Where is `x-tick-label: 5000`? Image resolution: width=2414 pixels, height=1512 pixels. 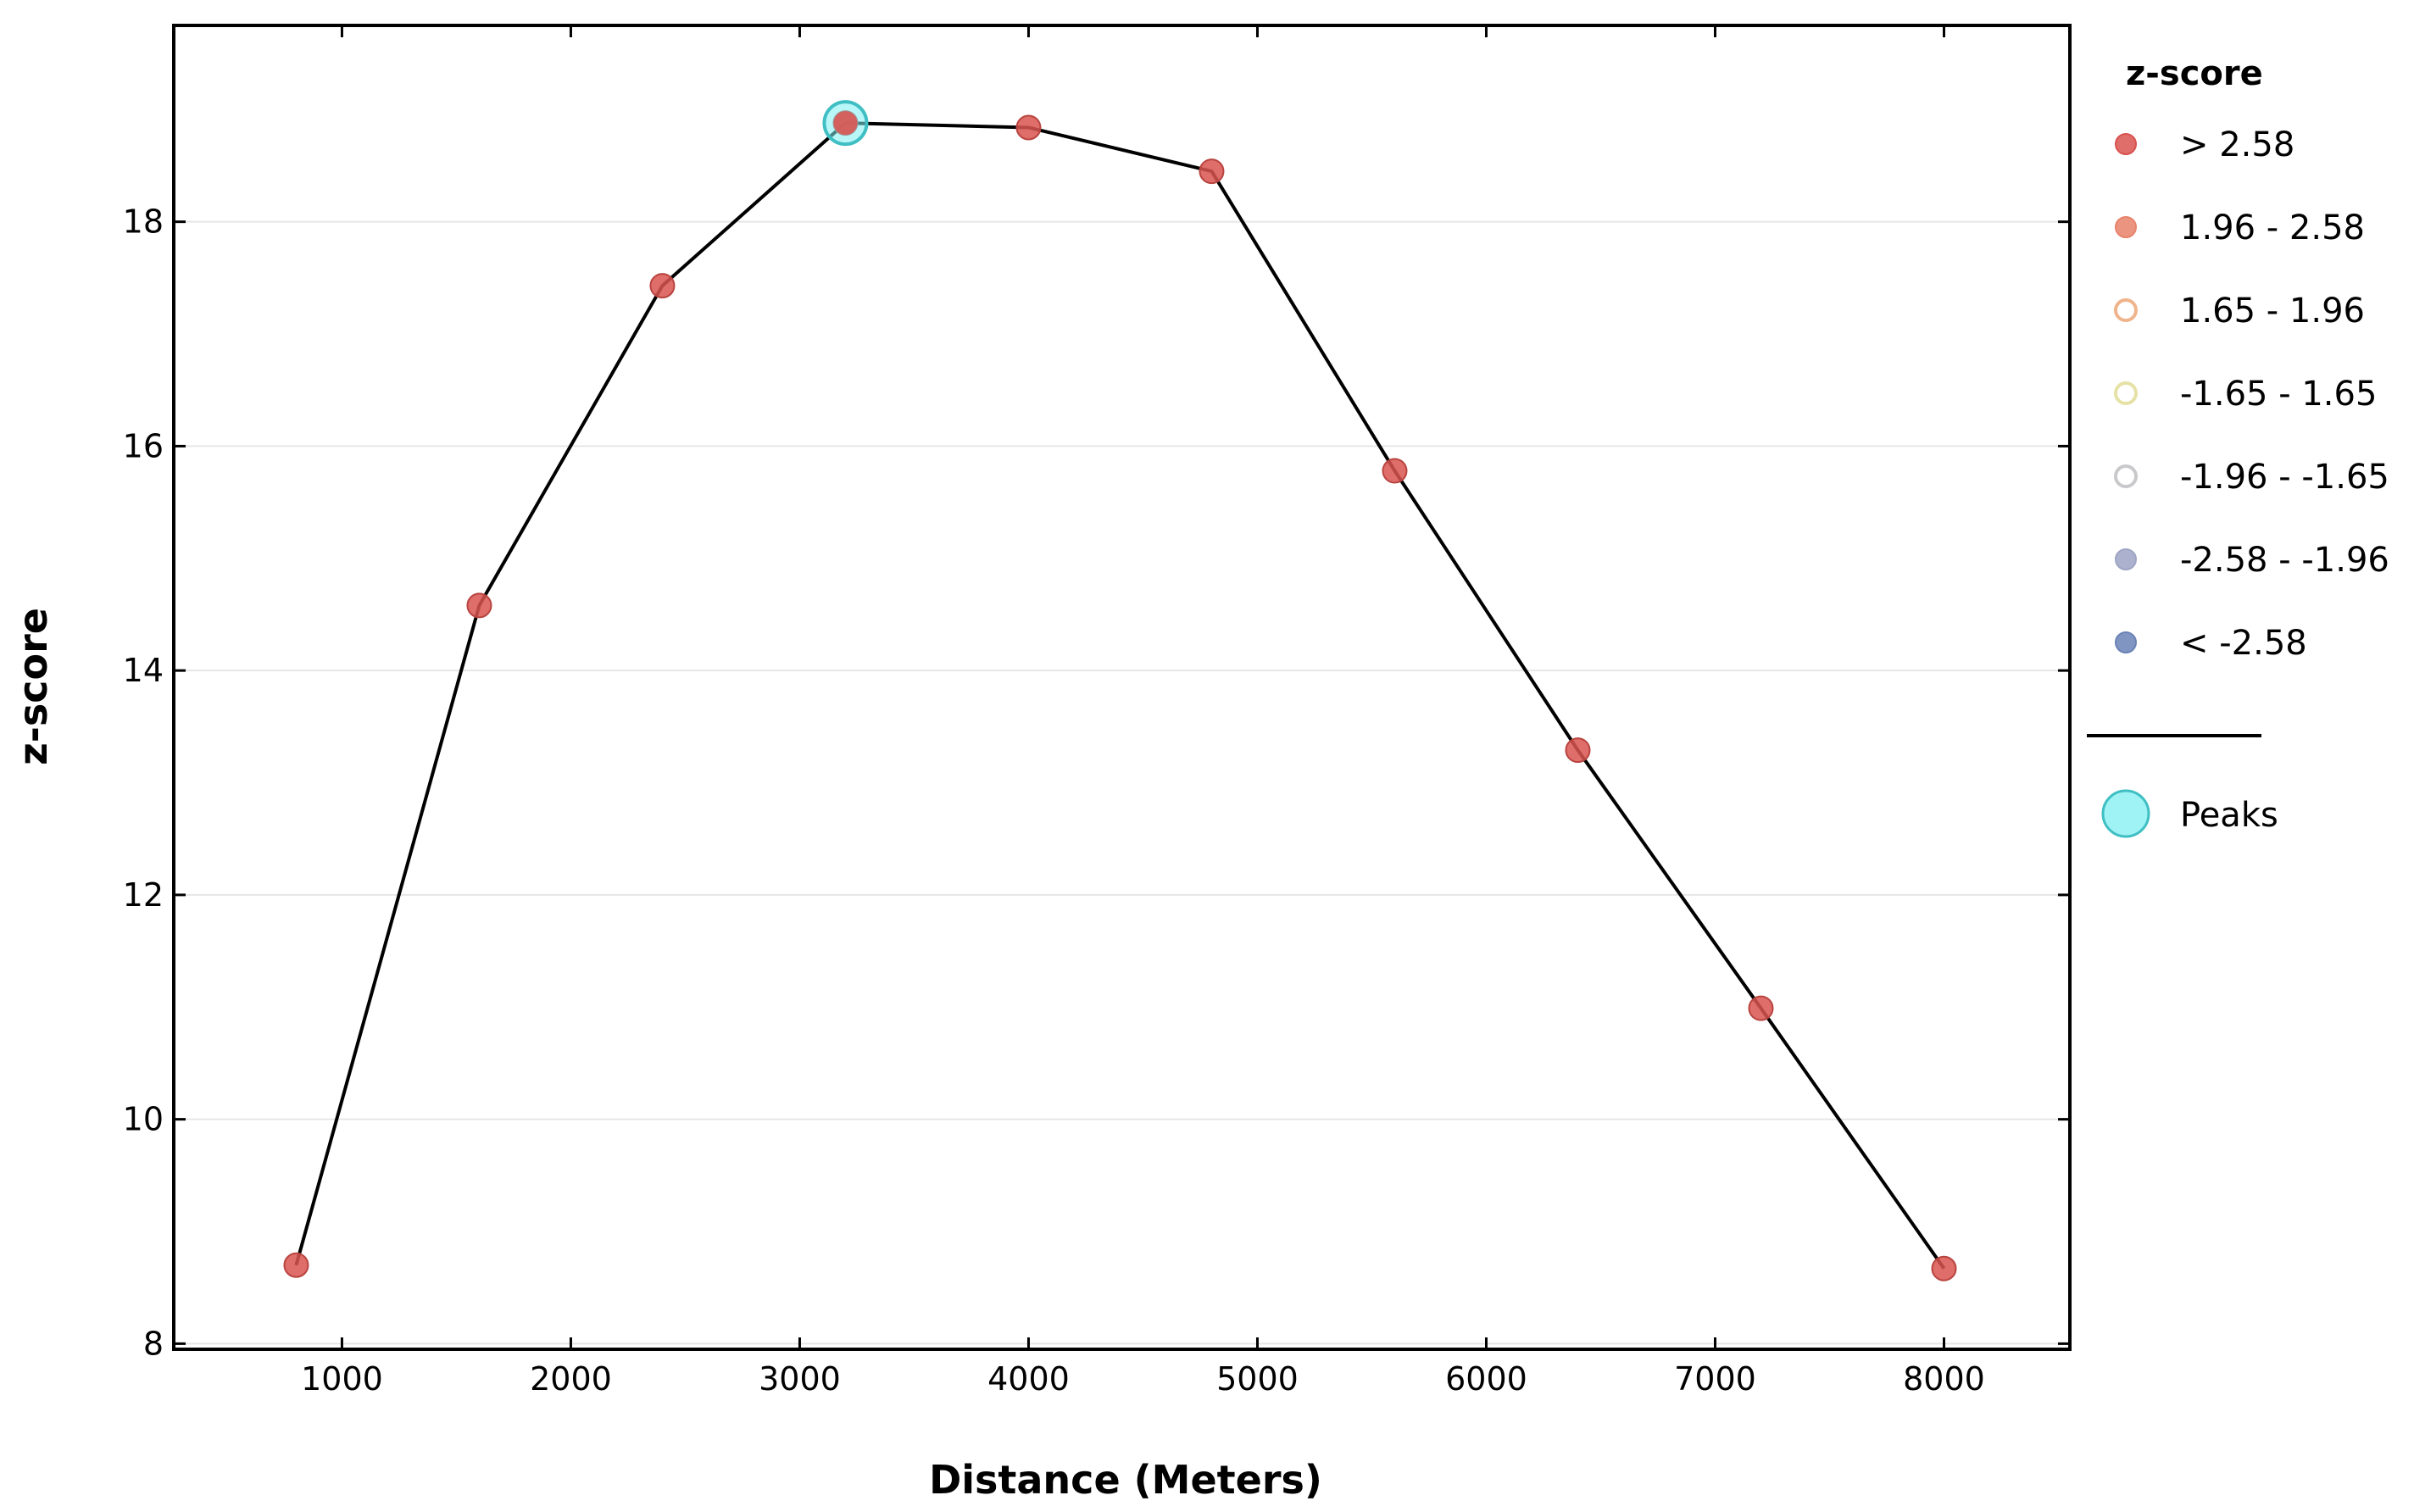
x-tick-label: 5000 is located at coordinates (1257, 1379).